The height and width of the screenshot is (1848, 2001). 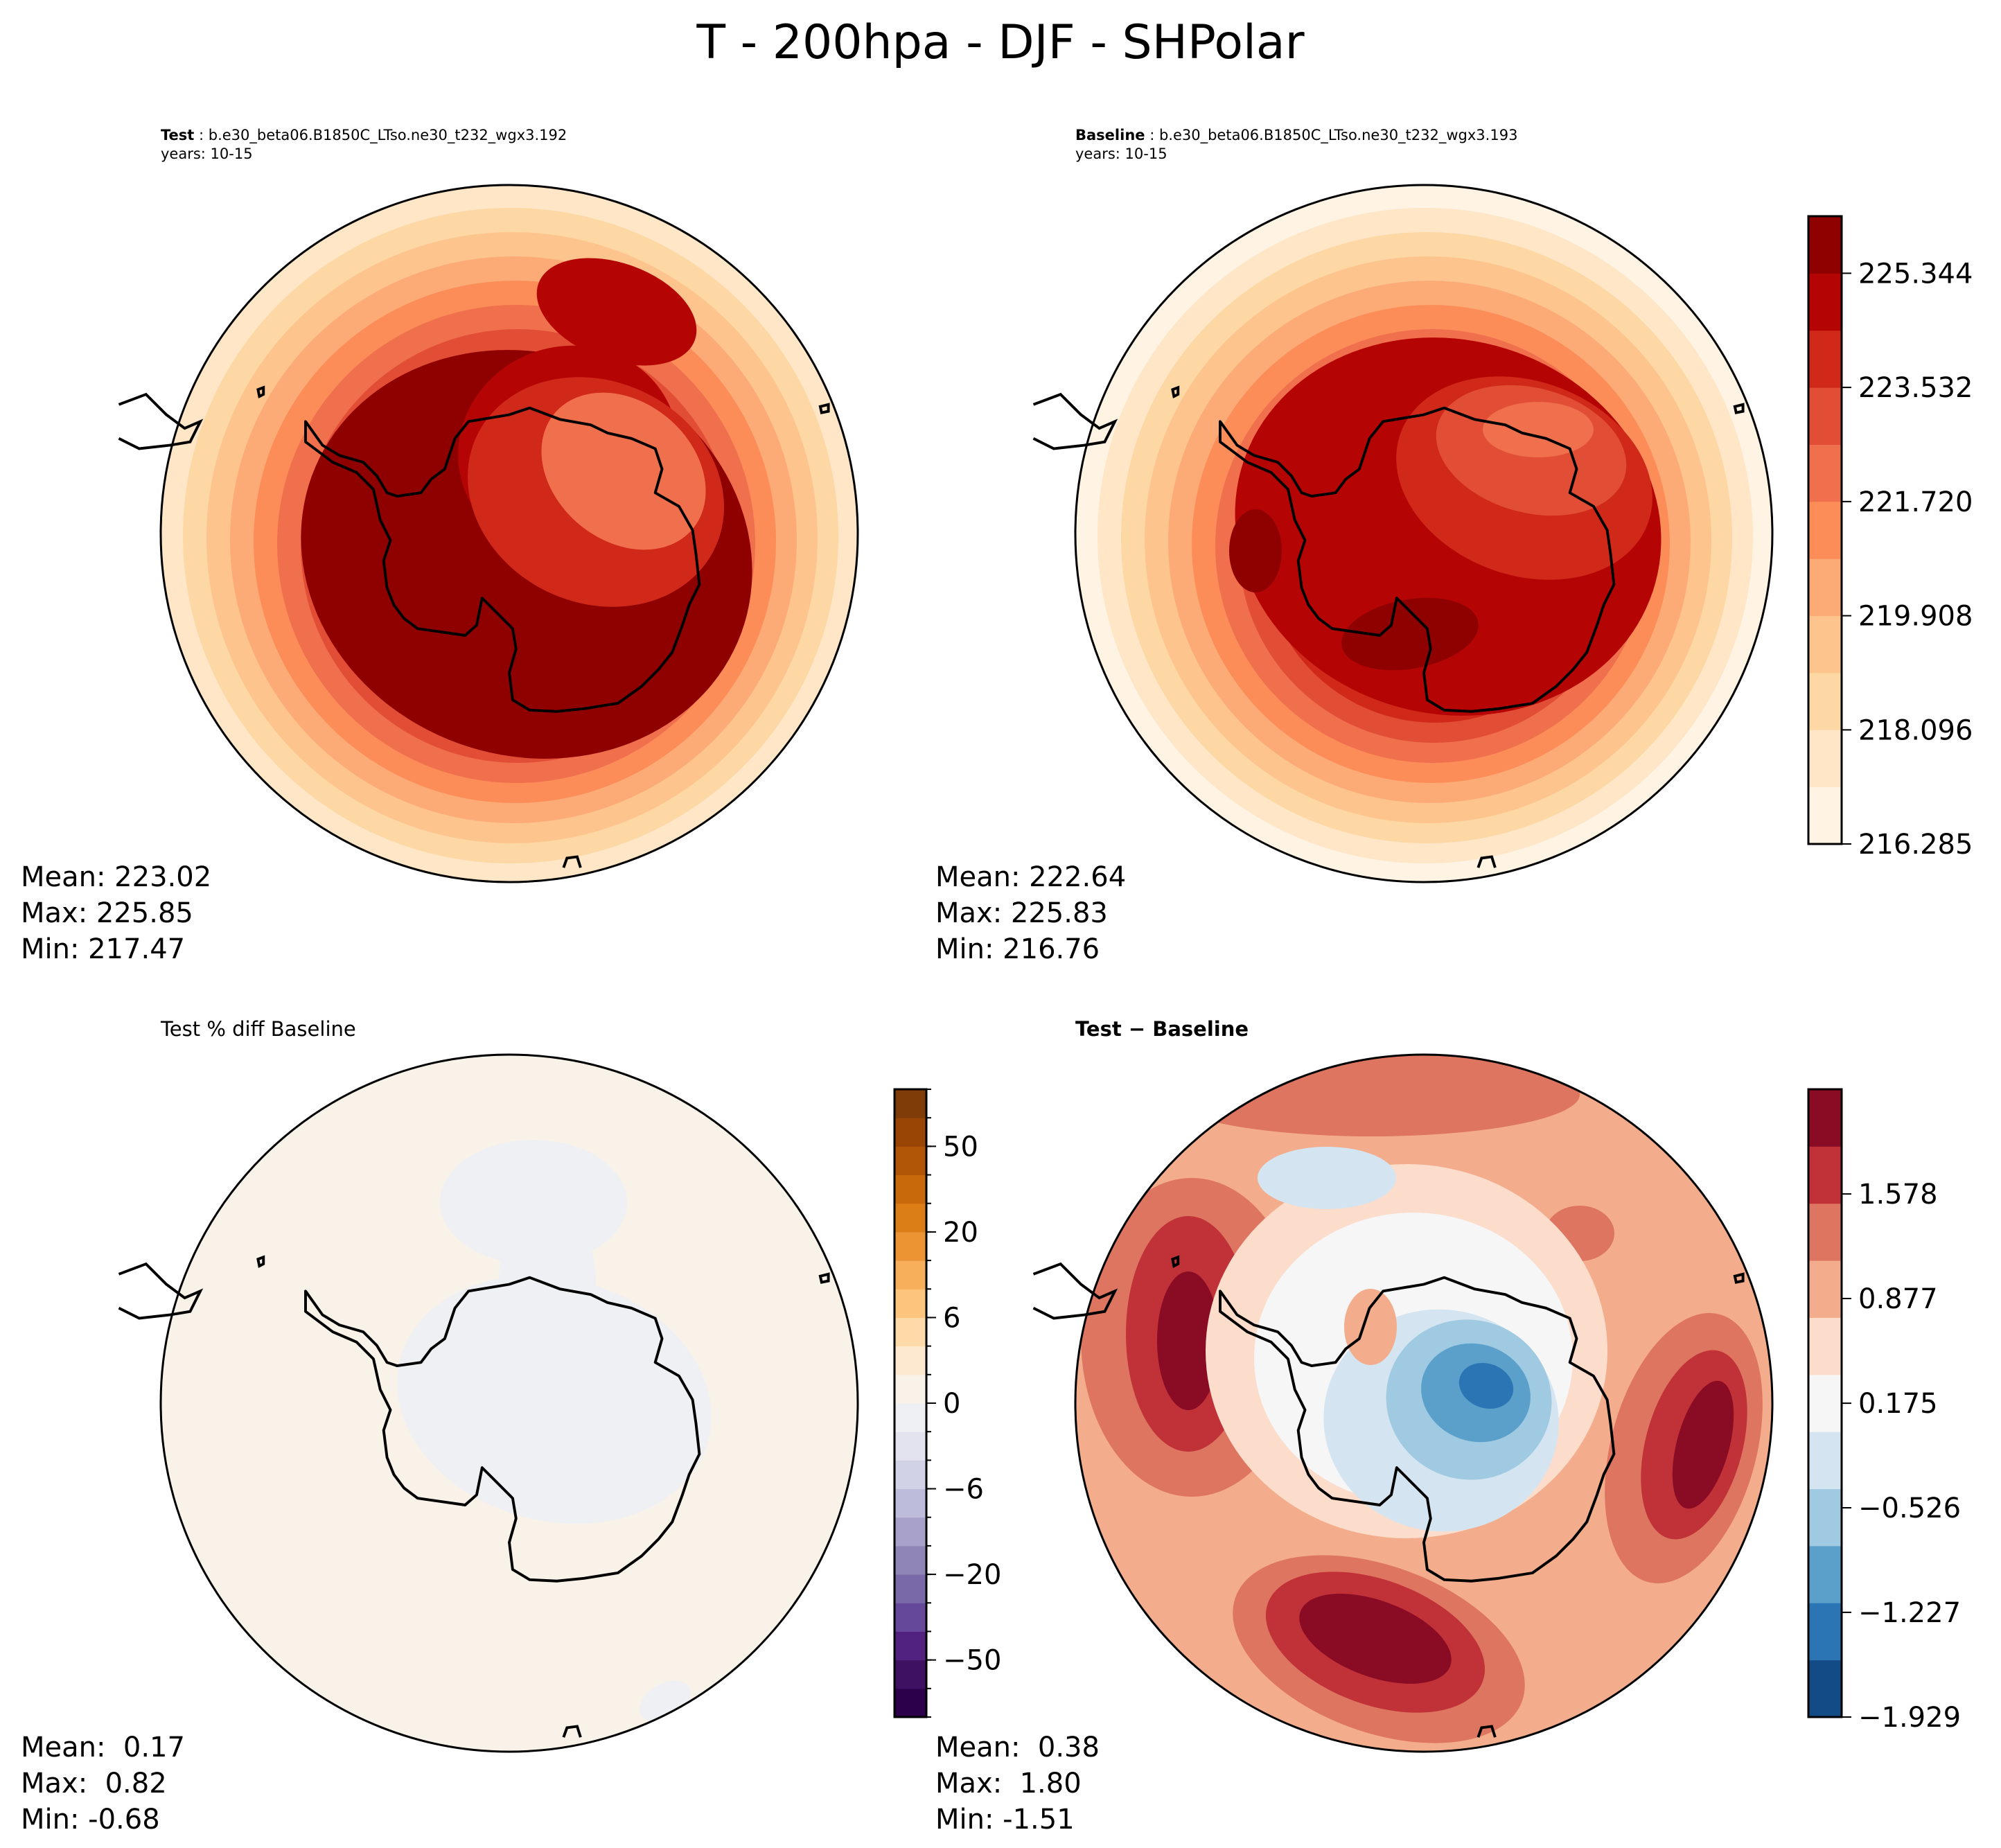 What do you see at coordinates (474, 1496) in the screenshot?
I see `percent-diff-coastline` at bounding box center [474, 1496].